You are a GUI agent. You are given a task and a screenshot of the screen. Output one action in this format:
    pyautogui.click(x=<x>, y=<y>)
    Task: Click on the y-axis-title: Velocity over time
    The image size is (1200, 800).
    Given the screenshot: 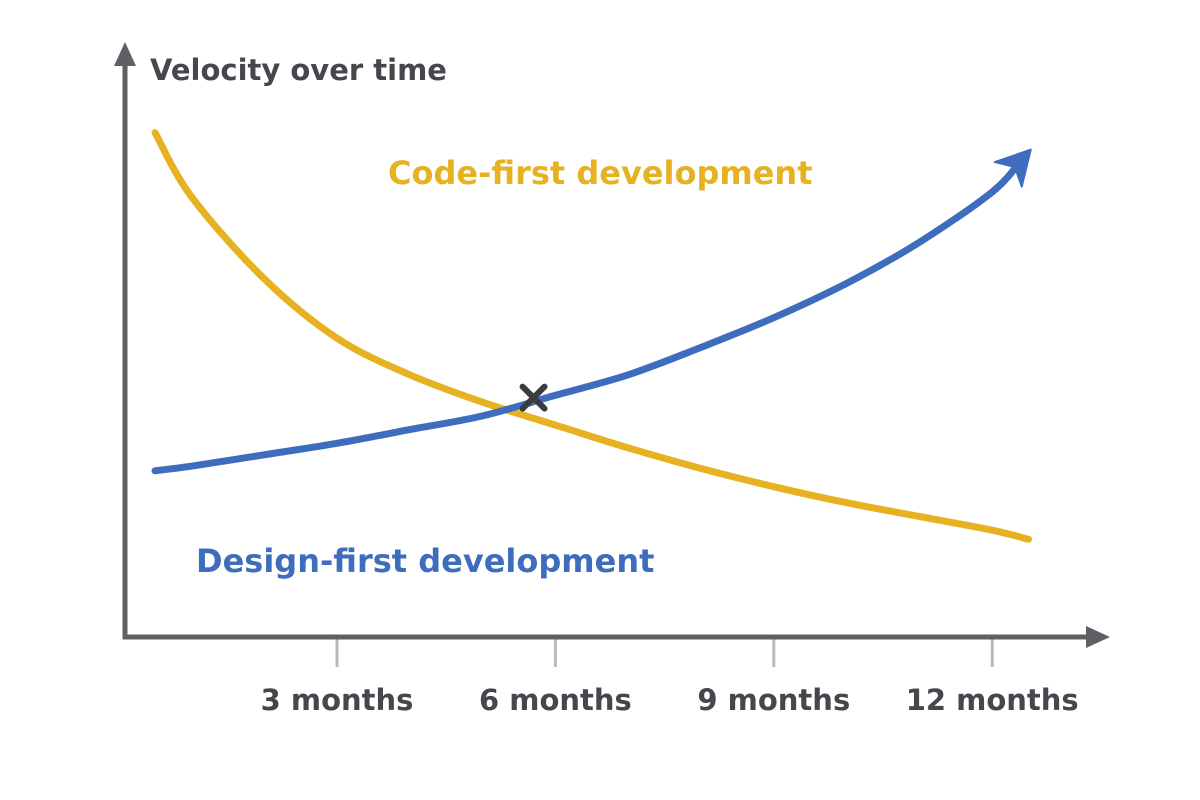 What is the action you would take?
    pyautogui.click(x=298, y=70)
    